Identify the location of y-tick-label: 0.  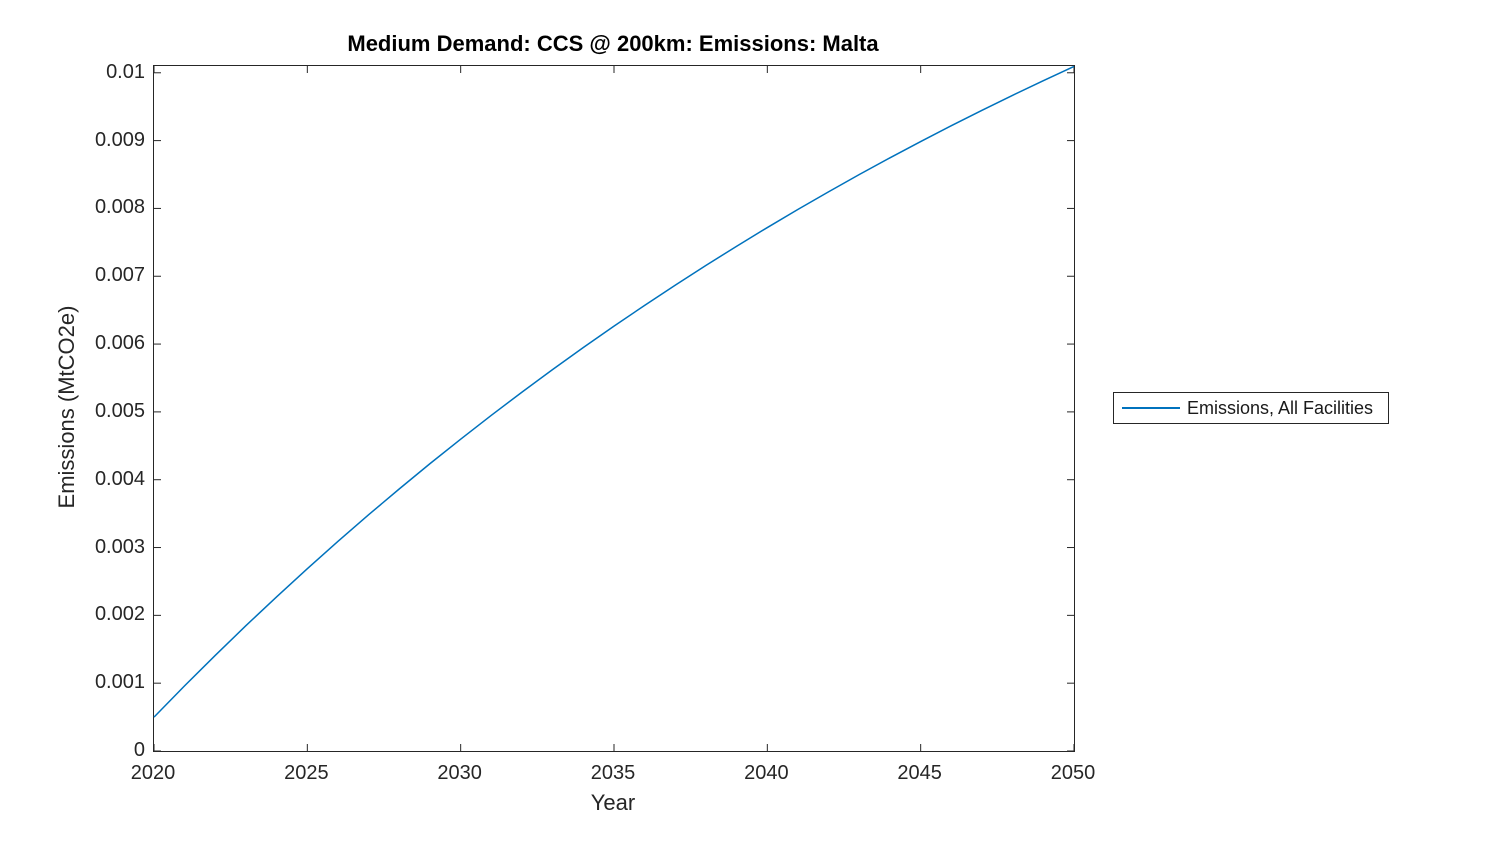
(139, 750).